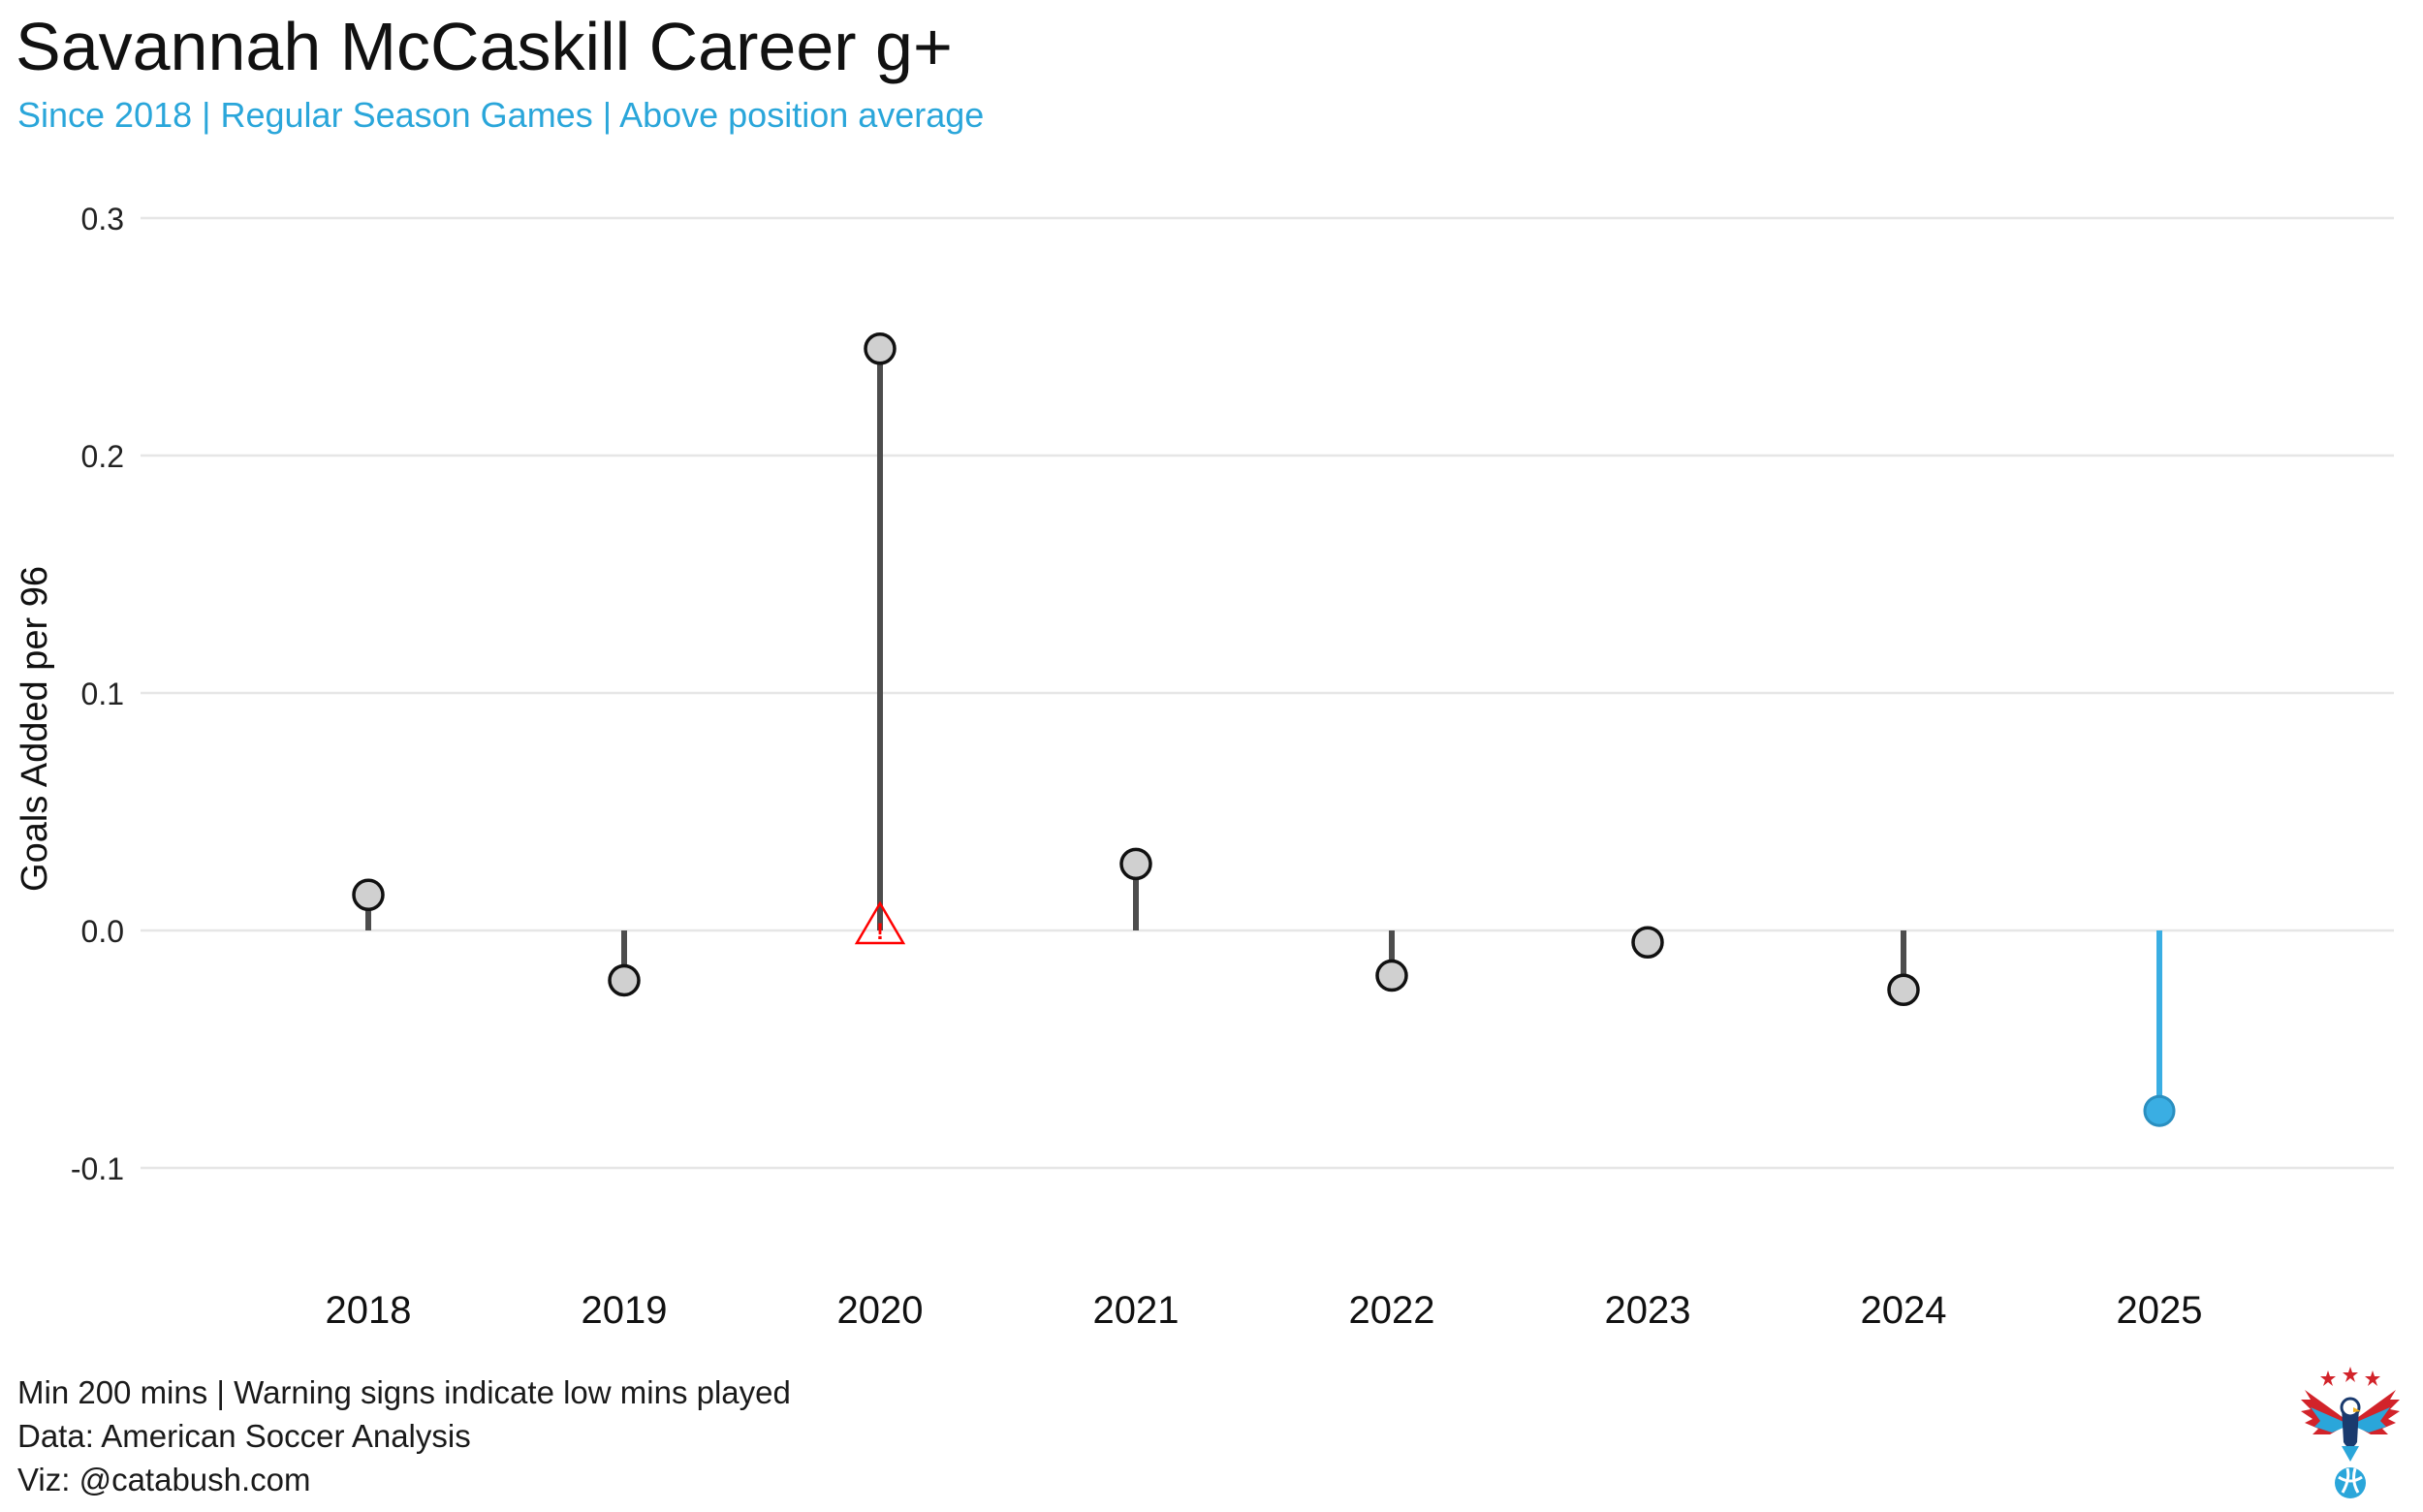 The height and width of the screenshot is (1512, 2423). What do you see at coordinates (97, 1169) in the screenshot?
I see `y-tick-label: -0.1` at bounding box center [97, 1169].